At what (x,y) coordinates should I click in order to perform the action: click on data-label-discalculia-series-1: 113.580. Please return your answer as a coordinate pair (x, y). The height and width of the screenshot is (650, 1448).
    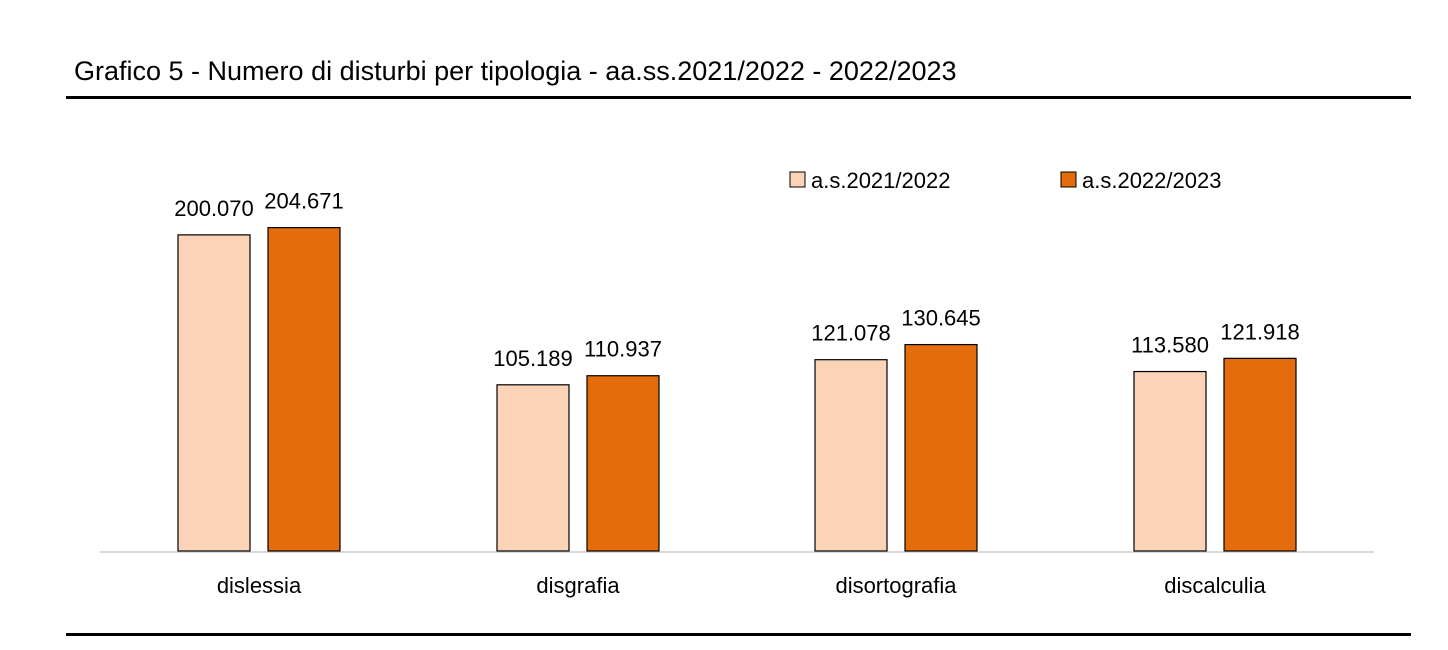
    Looking at the image, I should click on (1170, 345).